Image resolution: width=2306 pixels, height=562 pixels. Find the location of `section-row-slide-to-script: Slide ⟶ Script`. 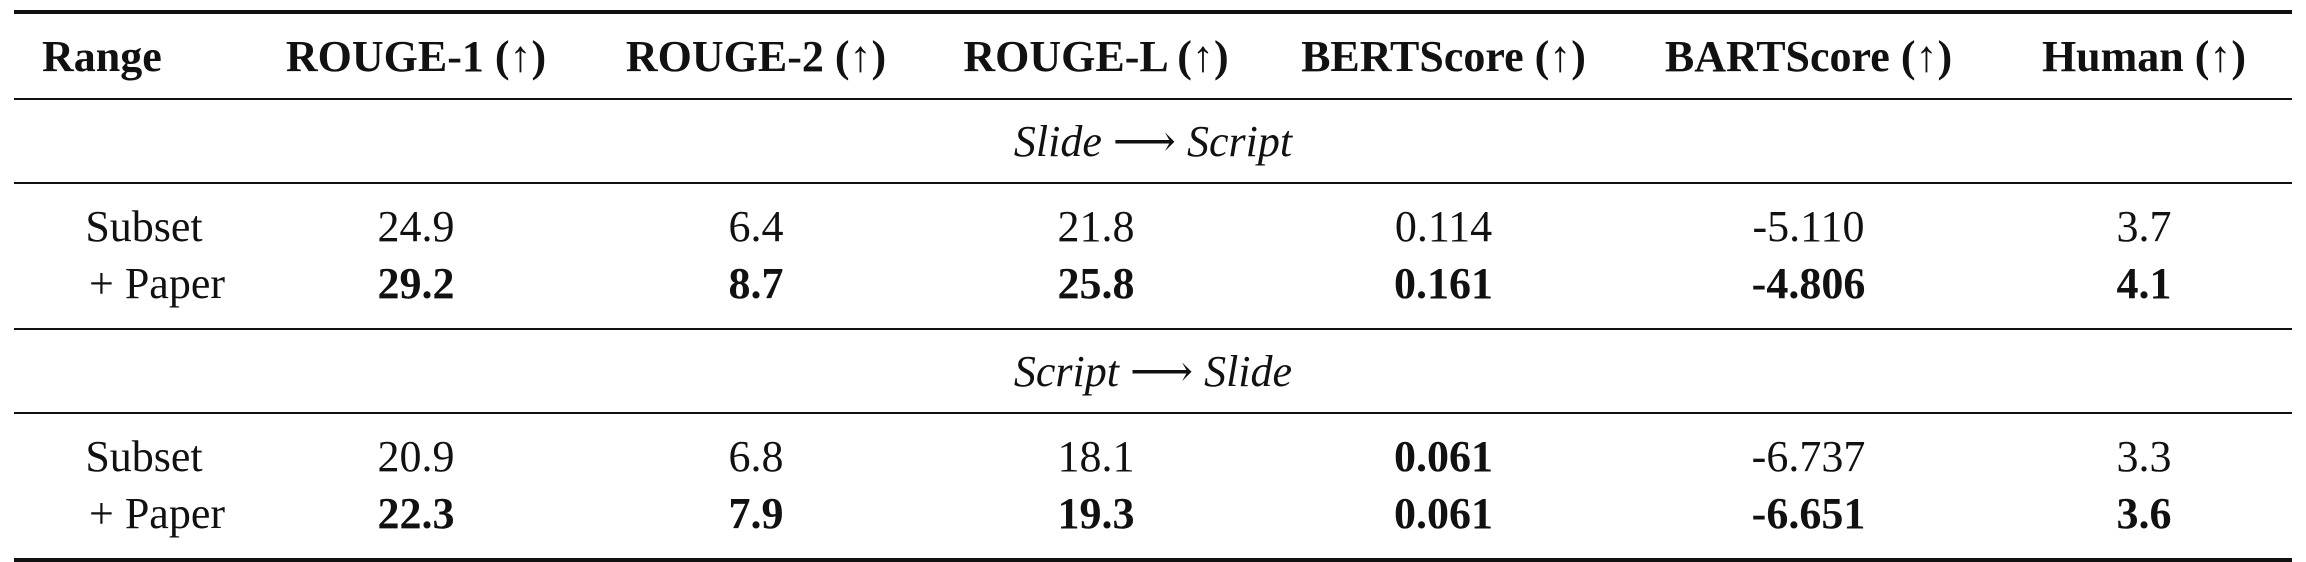

section-row-slide-to-script: Slide ⟶ Script is located at coordinates (1153, 141).